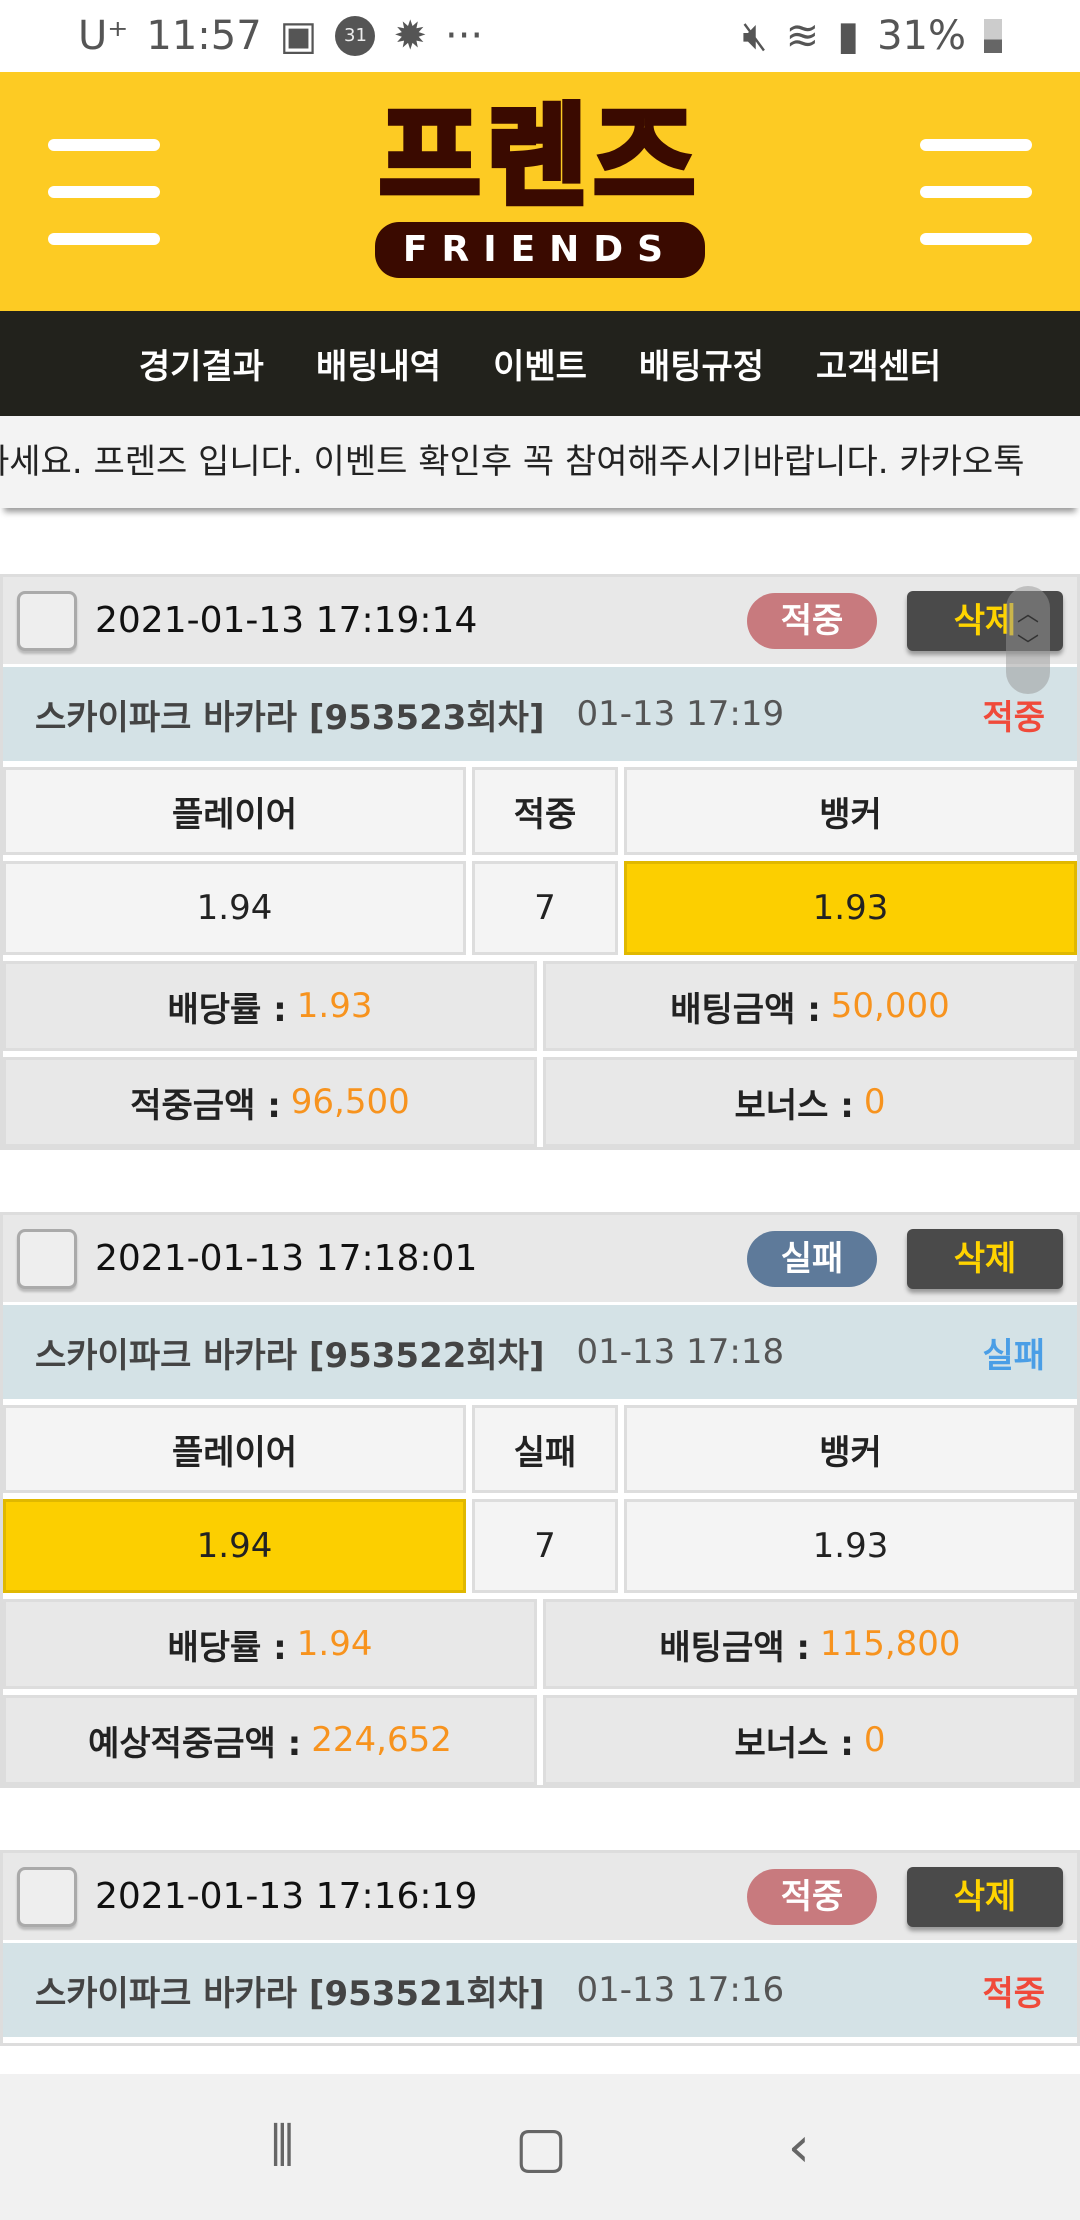 The width and height of the screenshot is (1080, 2220). Describe the element at coordinates (290, 1355) in the screenshot. I see `game-name: 스카이파크 바카라 [953522회차]` at that location.